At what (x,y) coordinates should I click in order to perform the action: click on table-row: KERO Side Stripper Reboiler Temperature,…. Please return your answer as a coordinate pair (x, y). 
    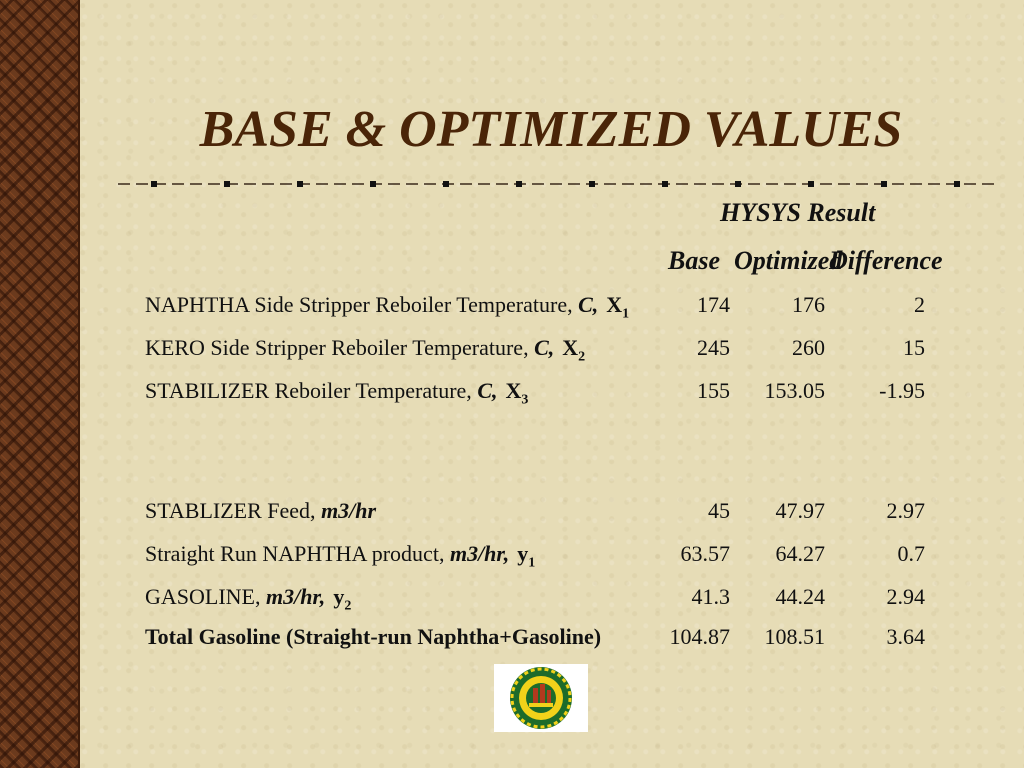
    Looking at the image, I should click on (540, 351).